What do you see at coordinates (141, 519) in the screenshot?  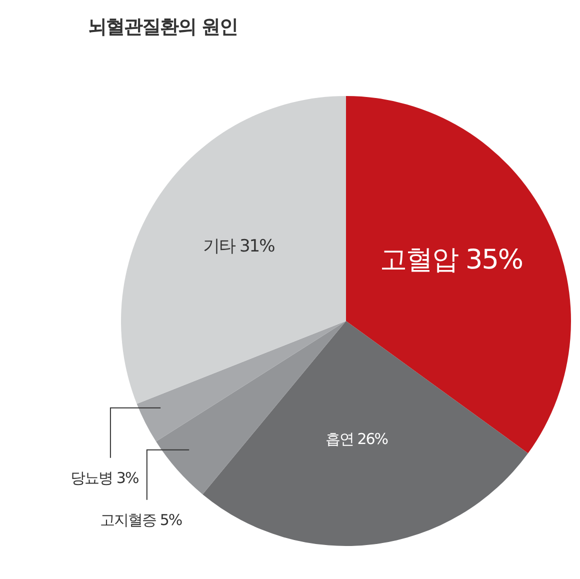 I see `slice-label: 고지혈증 5%` at bounding box center [141, 519].